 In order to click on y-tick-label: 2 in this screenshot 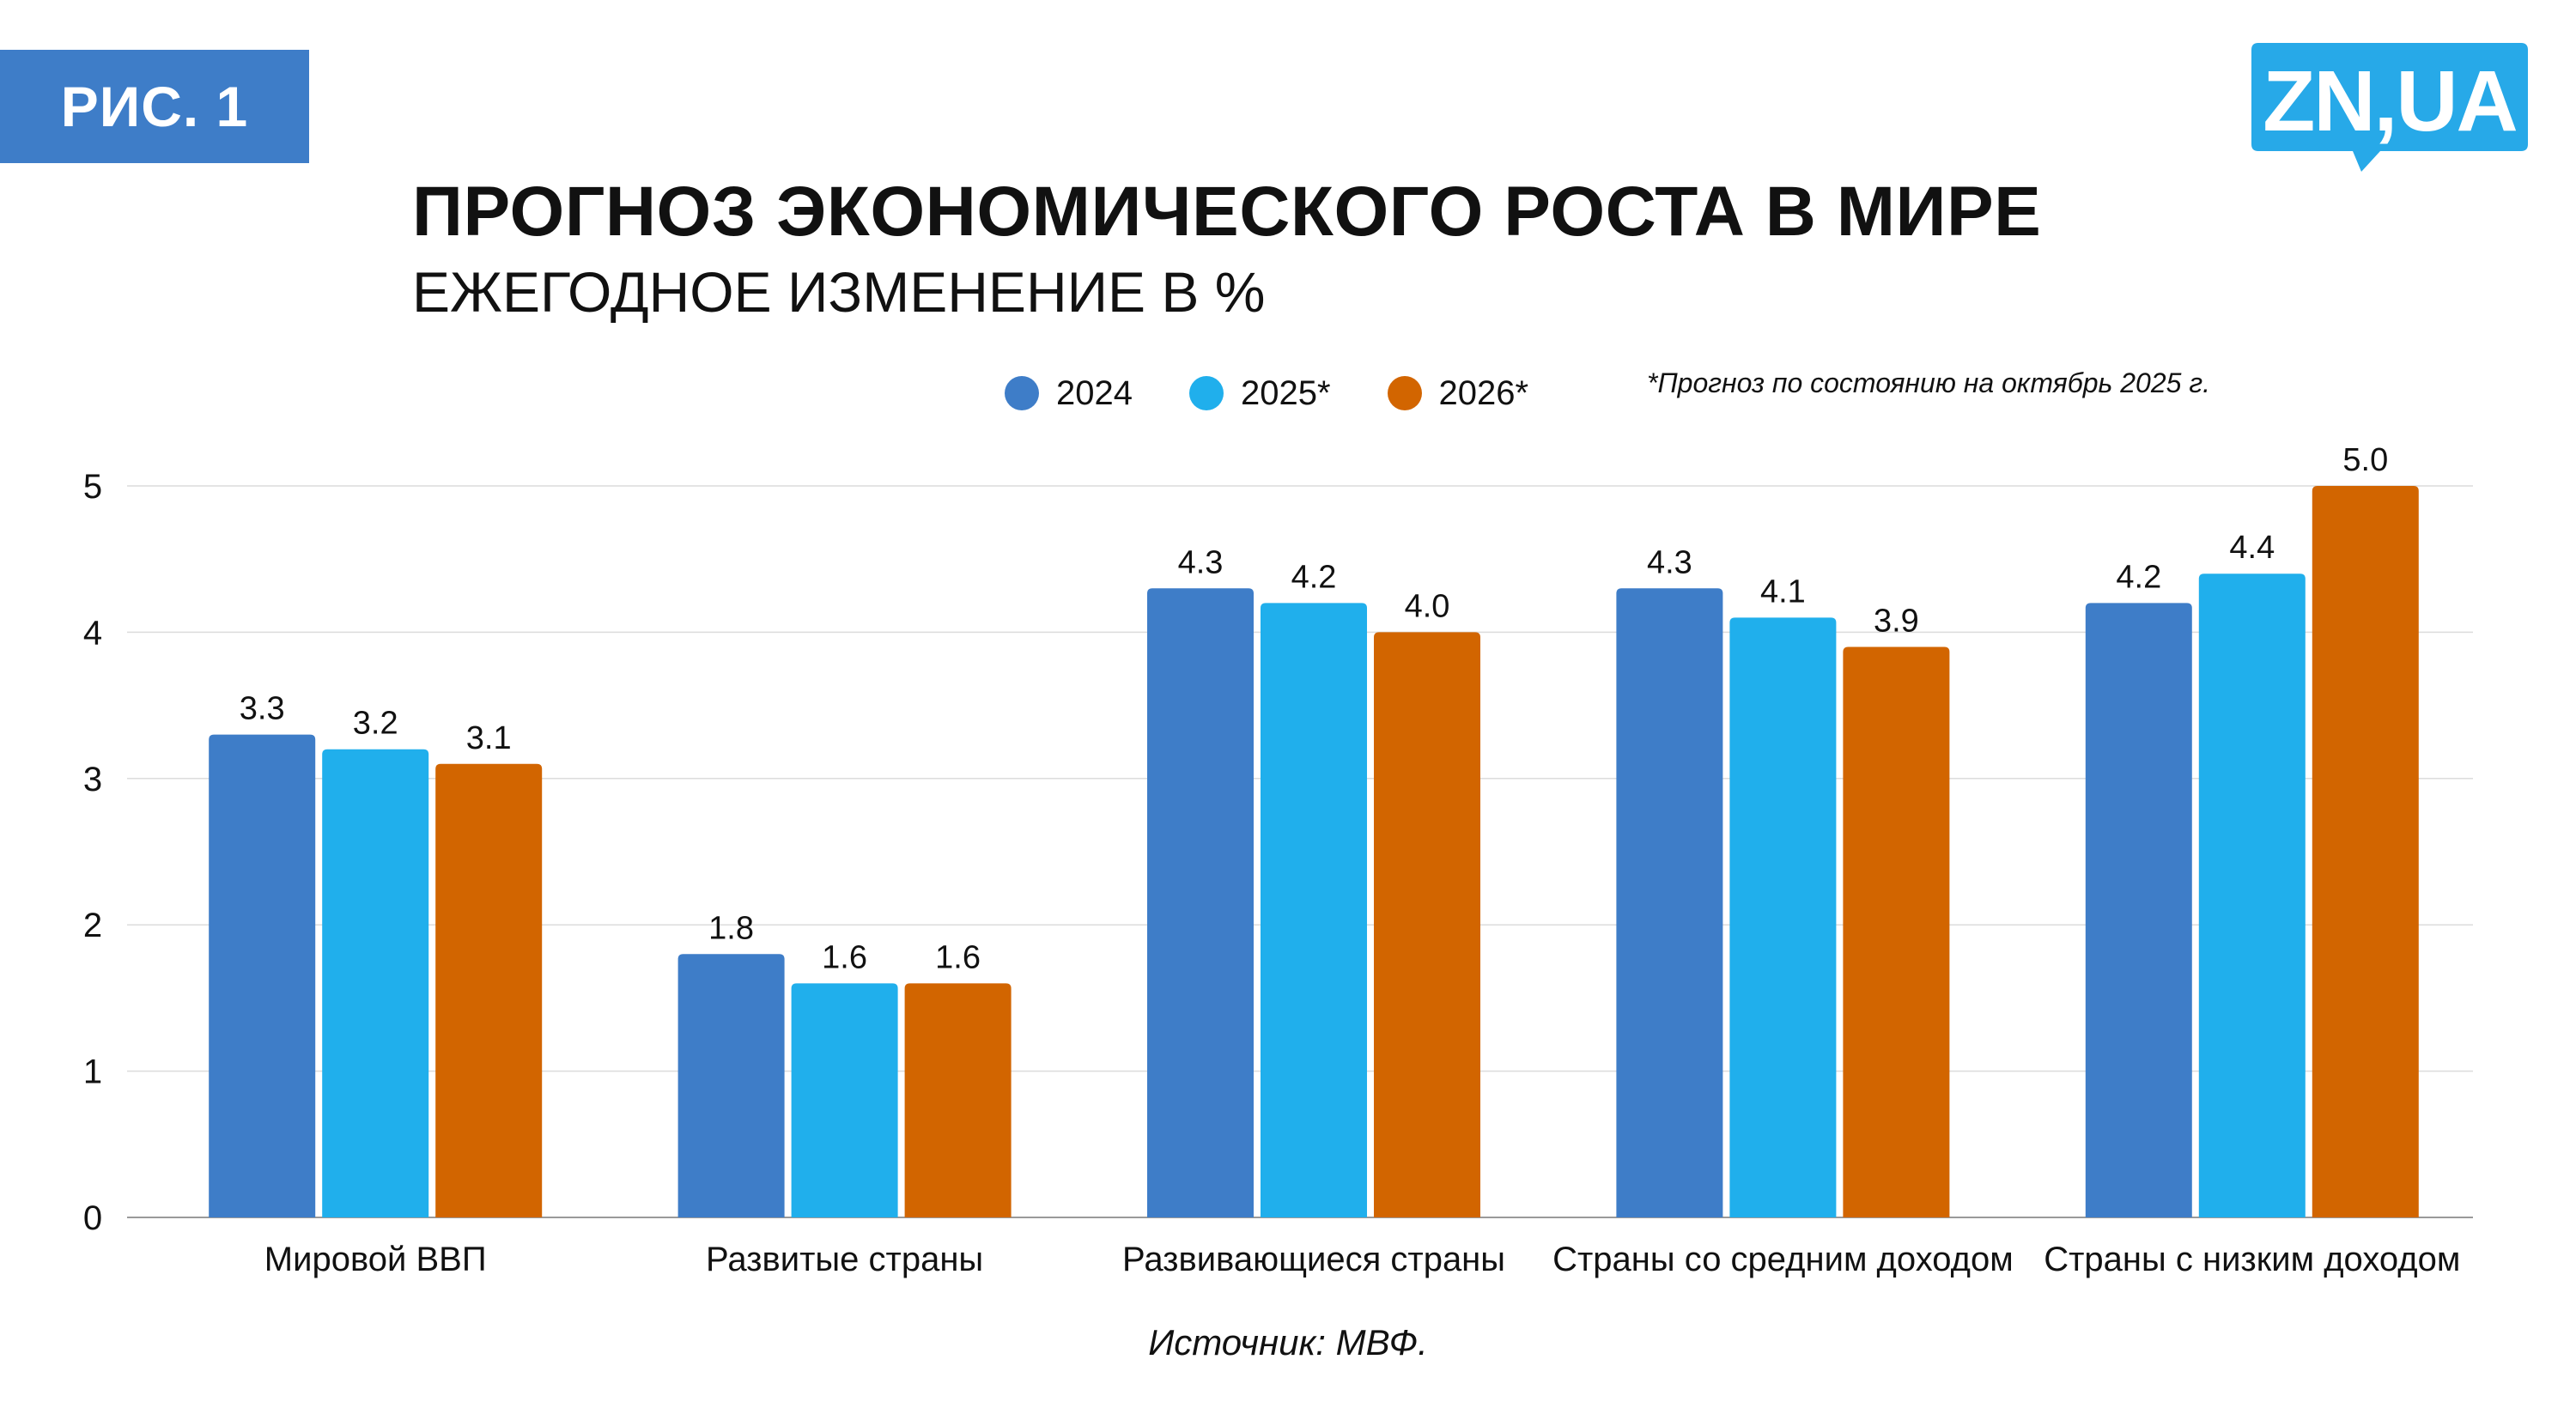, I will do `click(93, 925)`.